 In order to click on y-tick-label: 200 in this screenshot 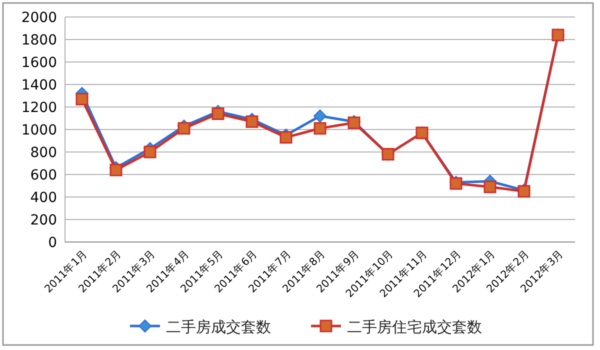, I will do `click(43, 220)`.